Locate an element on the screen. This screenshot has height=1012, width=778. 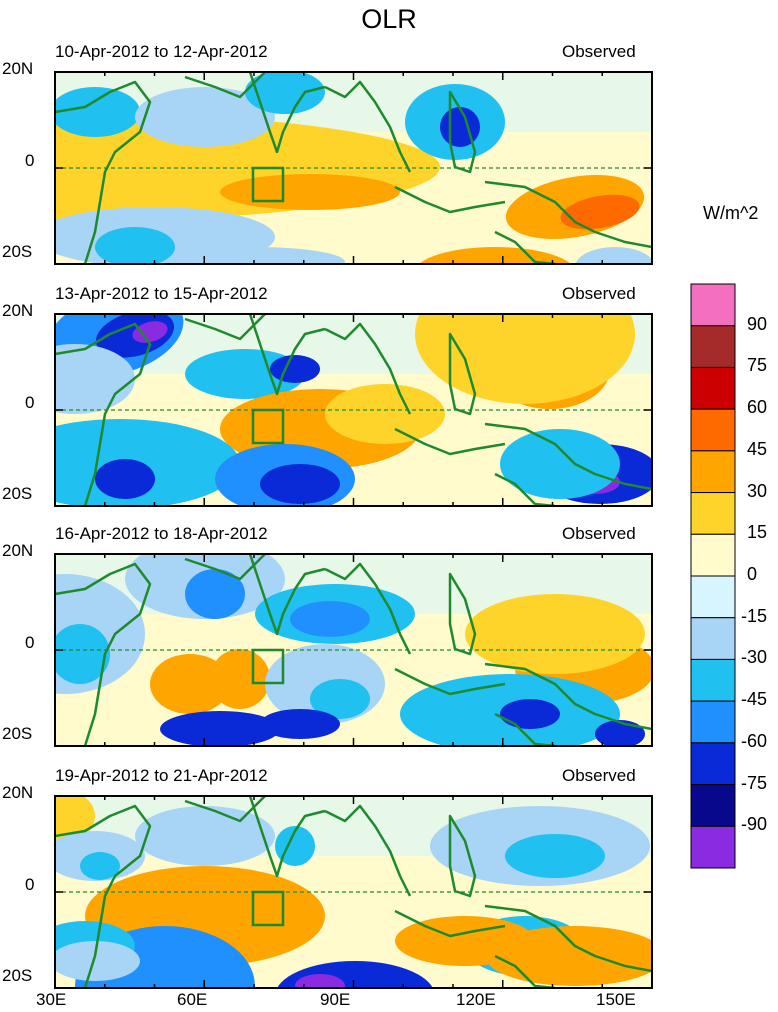
panel-date-range: 19-Apr-2012 to 21-Apr-2012 is located at coordinates (161, 775).